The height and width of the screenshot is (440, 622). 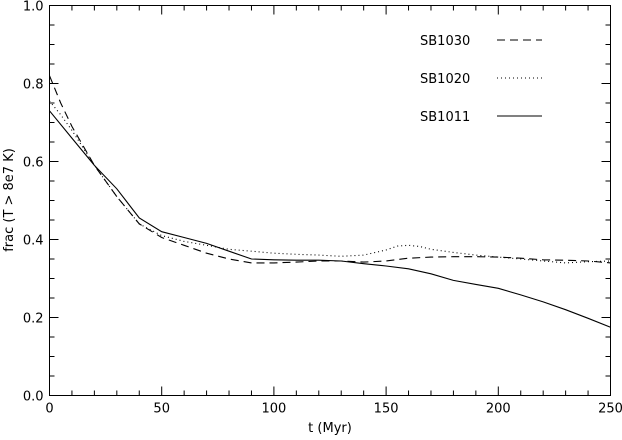 What do you see at coordinates (481, 79) in the screenshot?
I see `legend: SB1030 SB1020 SB1011` at bounding box center [481, 79].